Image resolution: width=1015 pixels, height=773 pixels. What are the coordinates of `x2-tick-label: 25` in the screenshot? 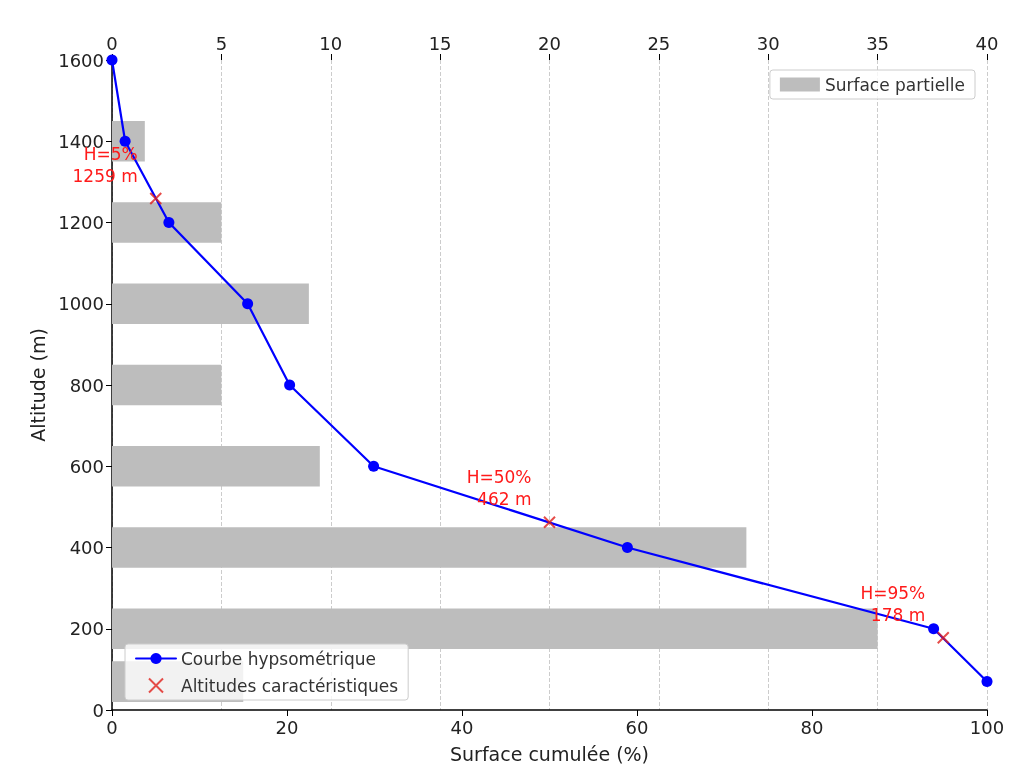 It's located at (659, 43).